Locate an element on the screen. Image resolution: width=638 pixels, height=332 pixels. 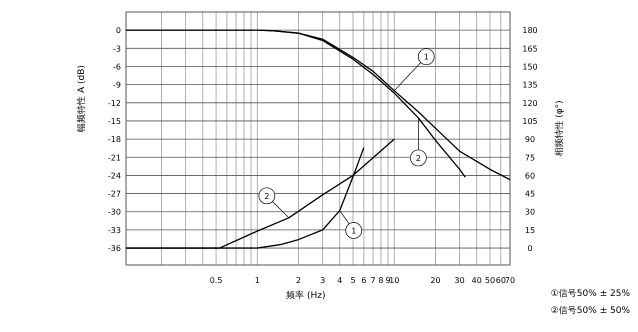
x-tick-label: 10 is located at coordinates (394, 280).